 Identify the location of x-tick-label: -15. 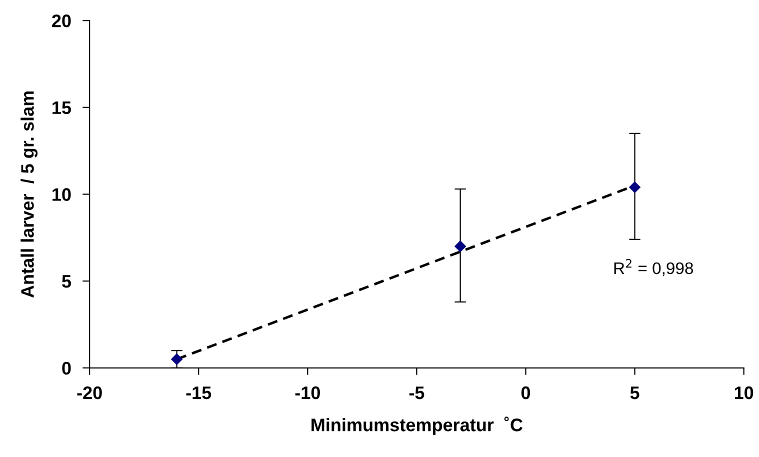
(199, 393).